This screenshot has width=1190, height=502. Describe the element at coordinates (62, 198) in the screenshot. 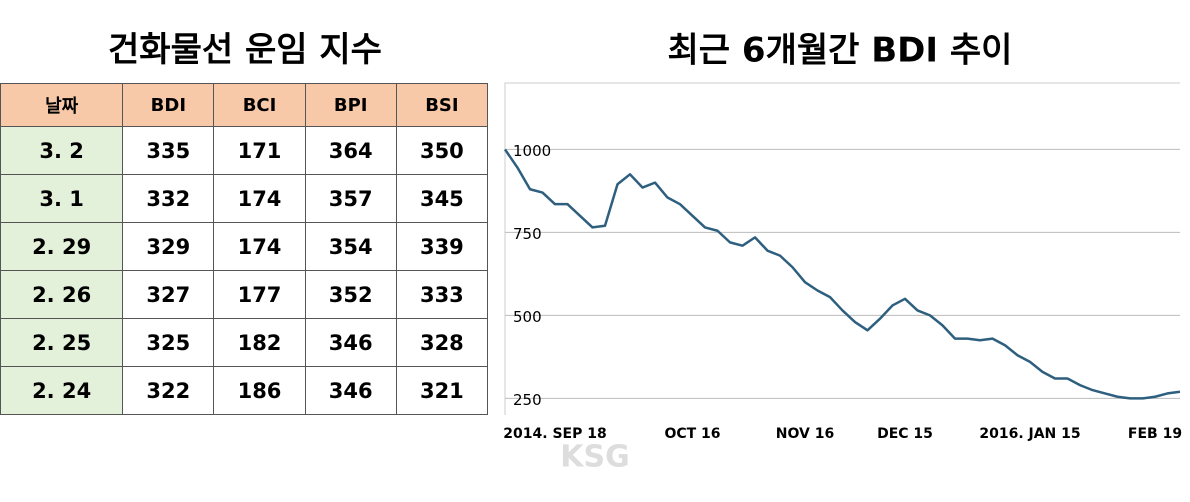

I see `cell: 3. 1` at that location.